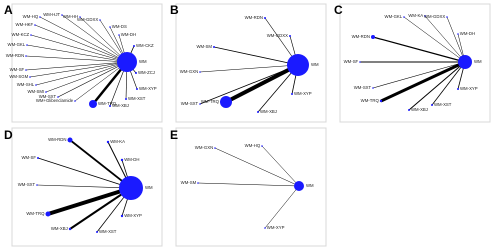 Image resolution: width=500 pixels, height=250 pixels. I want to click on node-label: WM-HJT, so click(51, 14).